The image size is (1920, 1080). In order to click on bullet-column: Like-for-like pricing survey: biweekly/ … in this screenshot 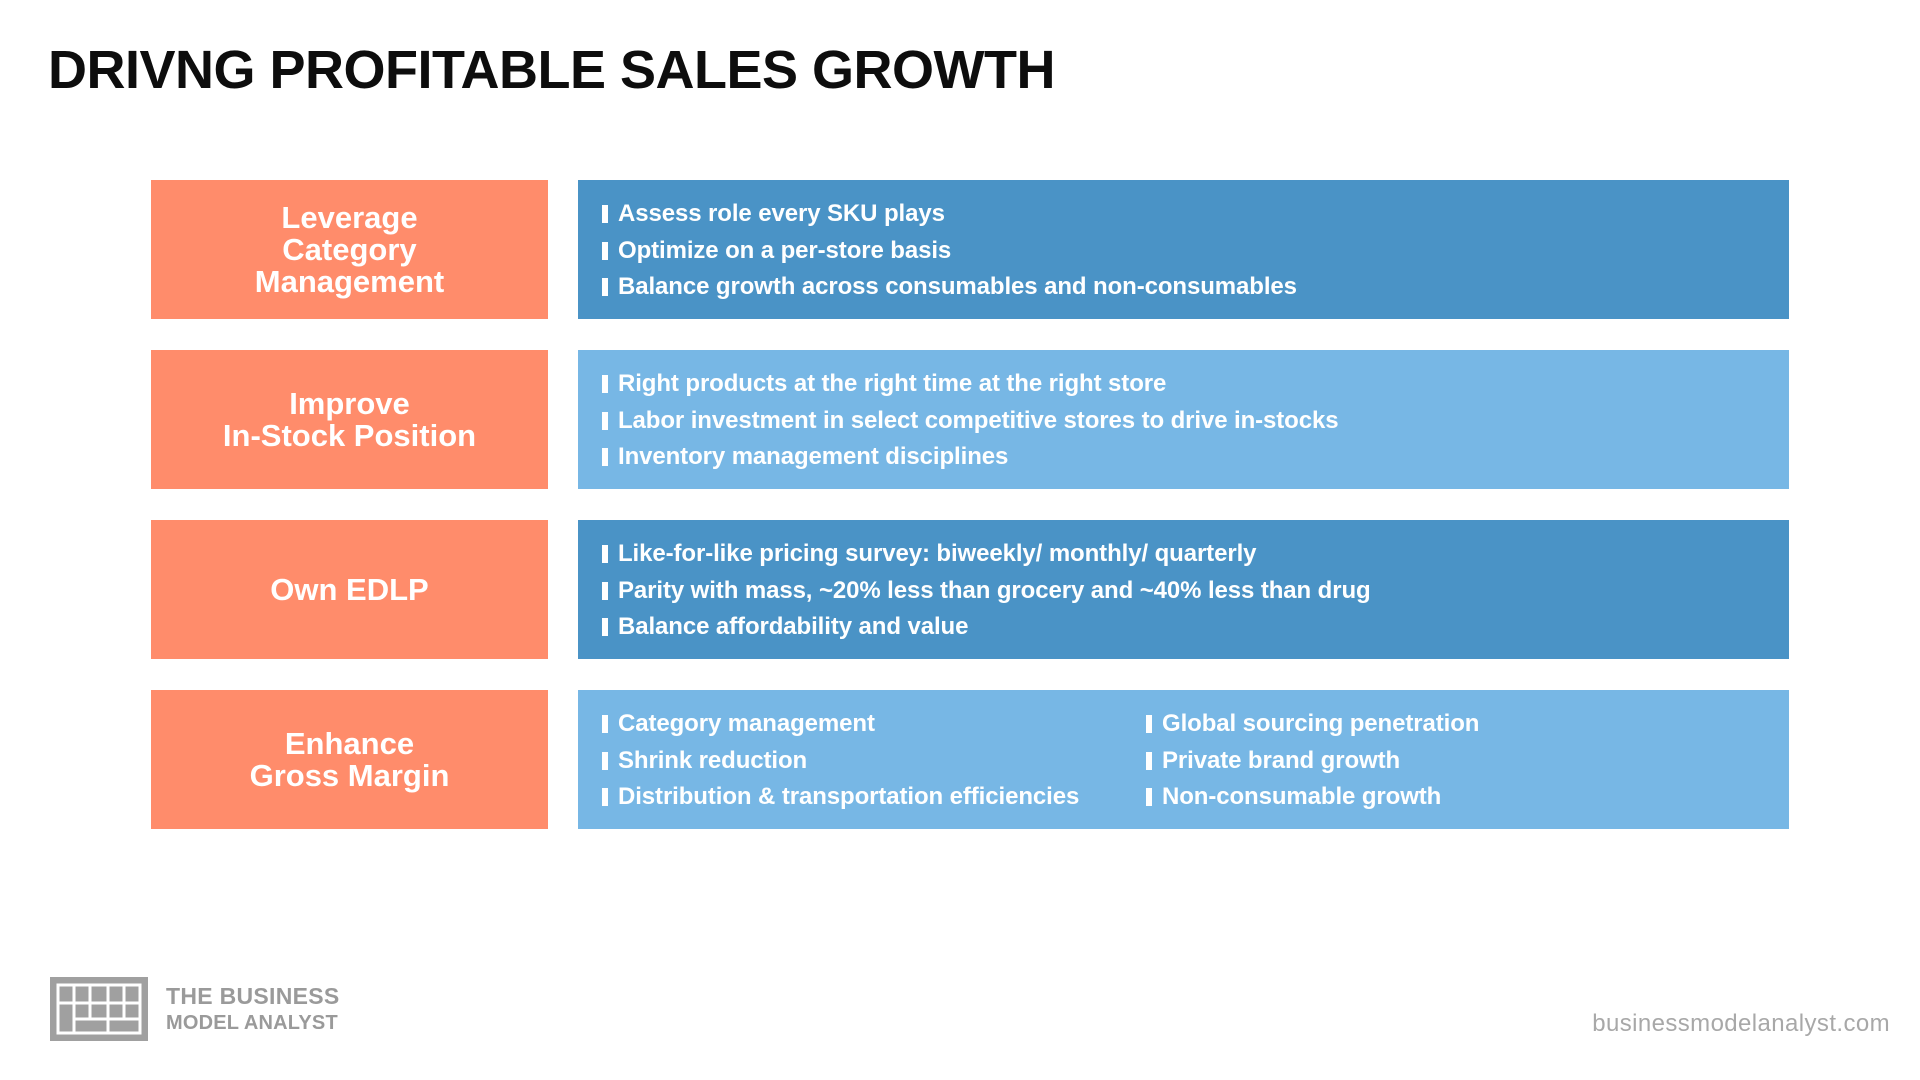, I will do `click(986, 597)`.